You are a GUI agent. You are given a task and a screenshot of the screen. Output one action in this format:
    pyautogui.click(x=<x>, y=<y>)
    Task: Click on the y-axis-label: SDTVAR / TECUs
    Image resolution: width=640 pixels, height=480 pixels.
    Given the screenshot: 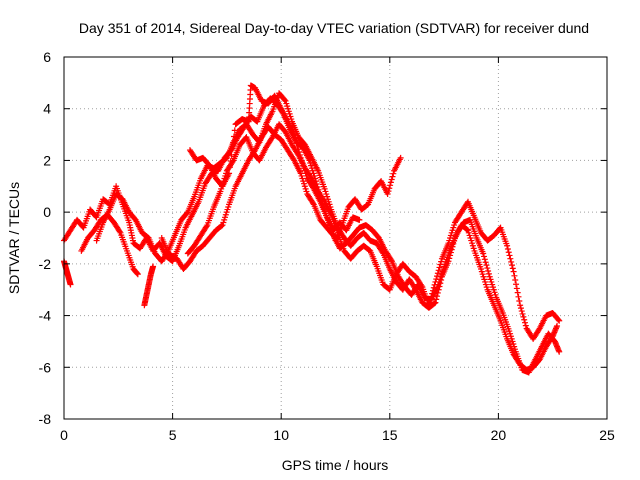 What is the action you would take?
    pyautogui.click(x=14, y=238)
    